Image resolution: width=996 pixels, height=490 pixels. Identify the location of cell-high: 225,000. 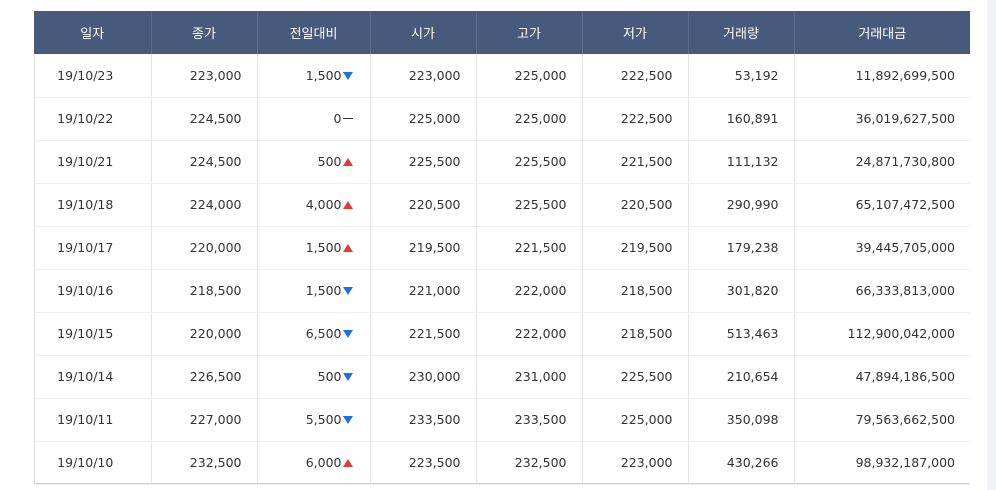
(529, 76).